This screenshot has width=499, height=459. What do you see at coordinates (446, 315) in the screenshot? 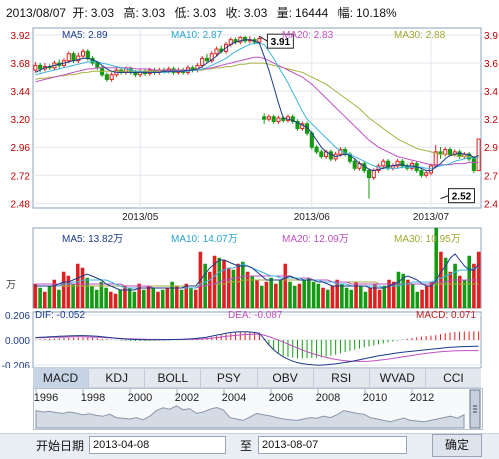
I see `macd-value-label: MACD: 0.071` at bounding box center [446, 315].